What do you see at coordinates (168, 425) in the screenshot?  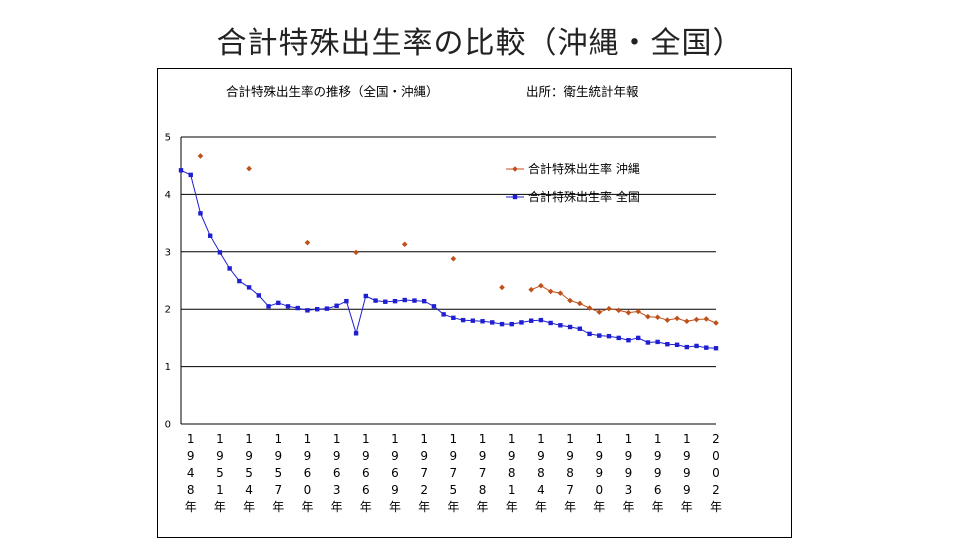 I see `y-tick-label: 0` at bounding box center [168, 425].